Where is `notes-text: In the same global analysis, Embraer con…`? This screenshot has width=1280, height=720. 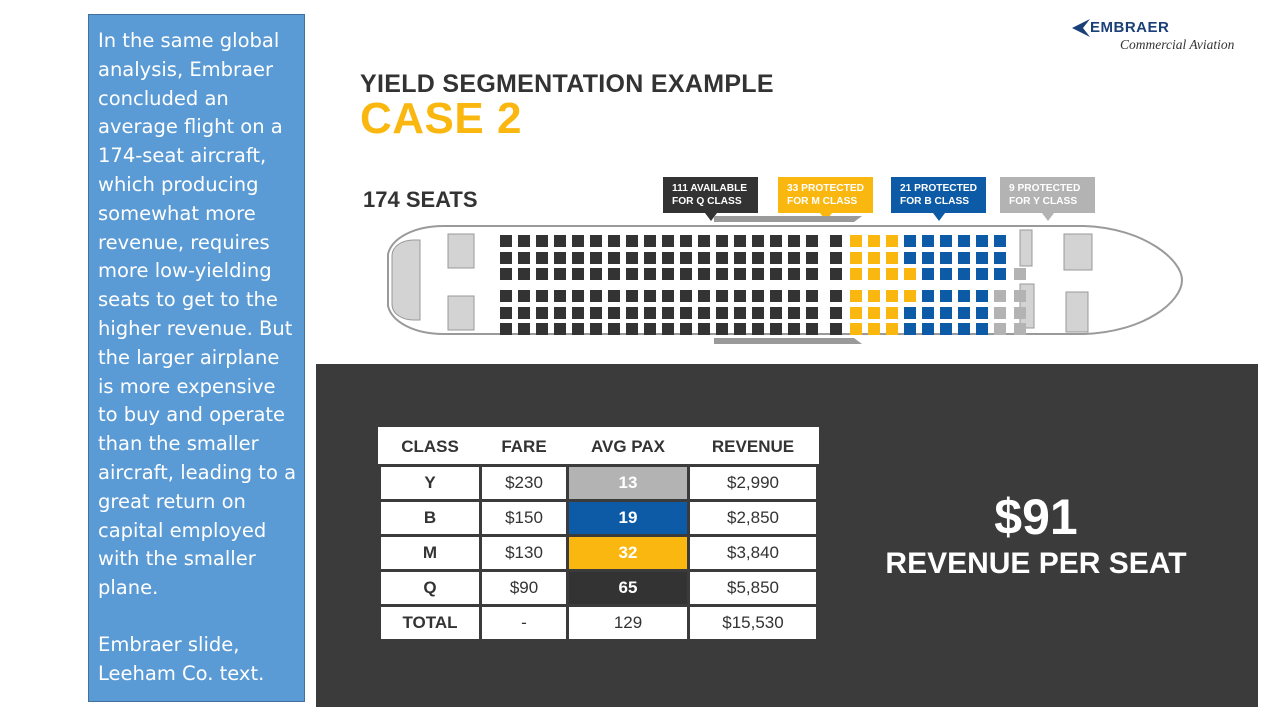 notes-text: In the same global analysis, Embraer con… is located at coordinates (197, 314).